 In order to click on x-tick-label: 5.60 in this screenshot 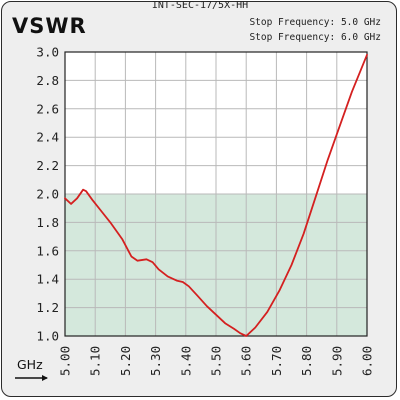, I will do `click(246, 361)`.